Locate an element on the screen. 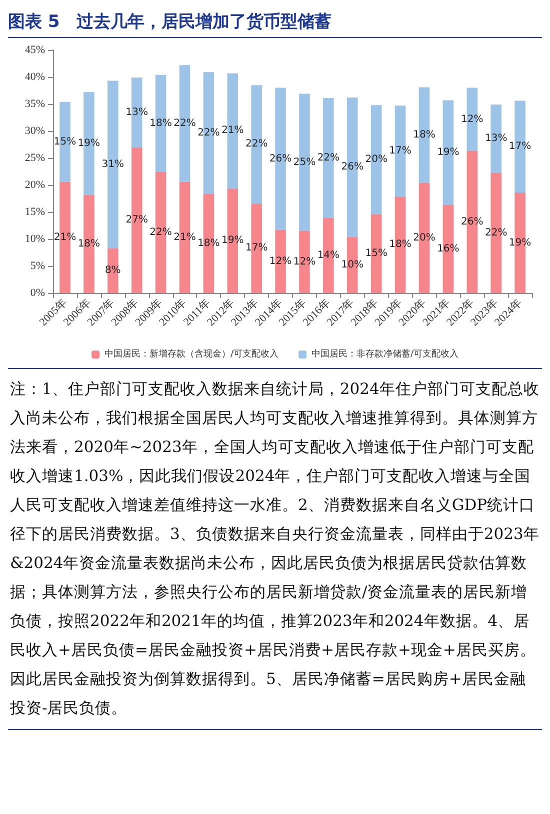 This screenshot has width=550, height=814. data-label: 14% is located at coordinates (328, 255).